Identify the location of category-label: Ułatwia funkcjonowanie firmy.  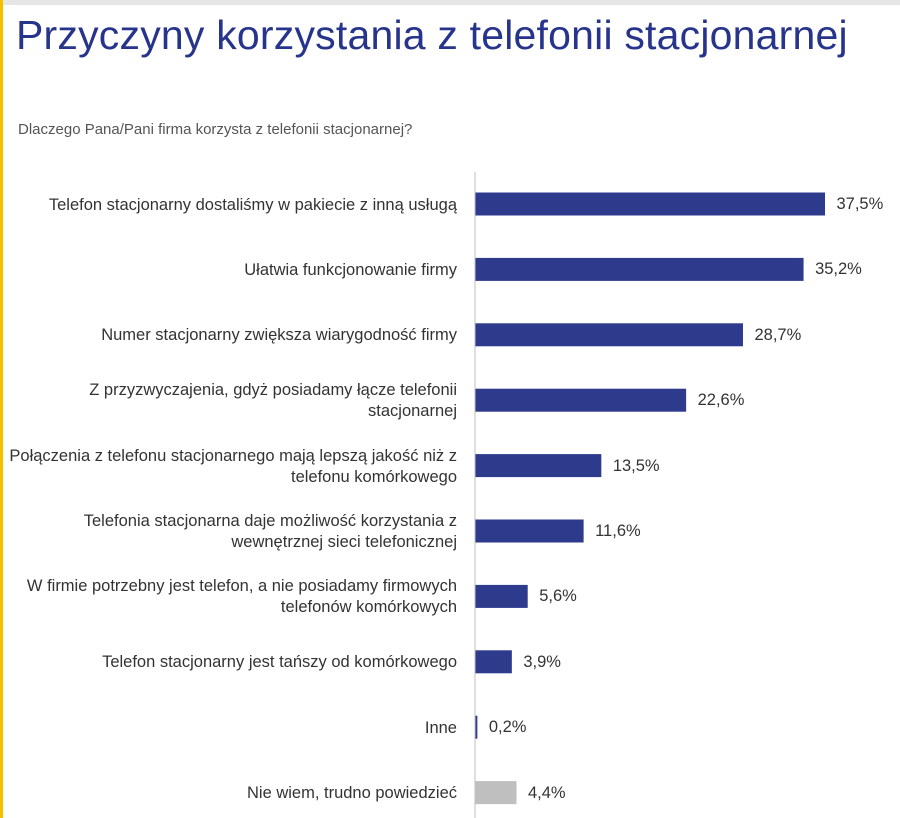
(350, 269).